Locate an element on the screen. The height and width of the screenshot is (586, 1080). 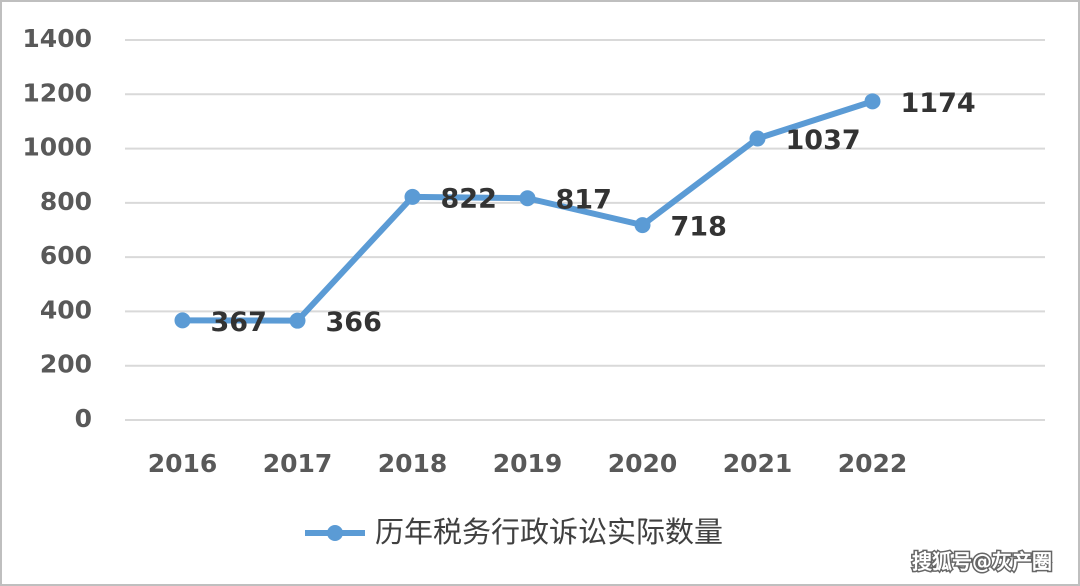
x-tick-label: 2022 is located at coordinates (873, 463).